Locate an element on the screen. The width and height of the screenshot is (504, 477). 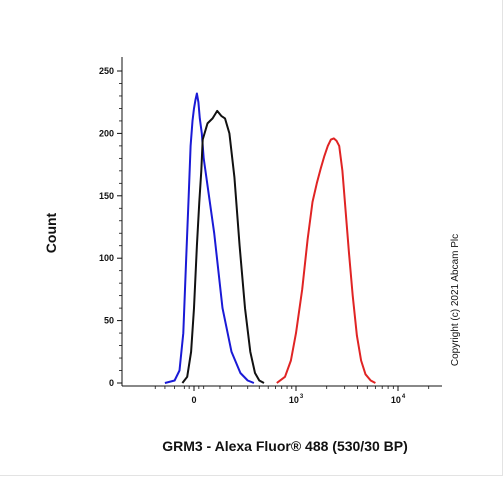
y-tick-label: 250 is located at coordinates (106, 71).